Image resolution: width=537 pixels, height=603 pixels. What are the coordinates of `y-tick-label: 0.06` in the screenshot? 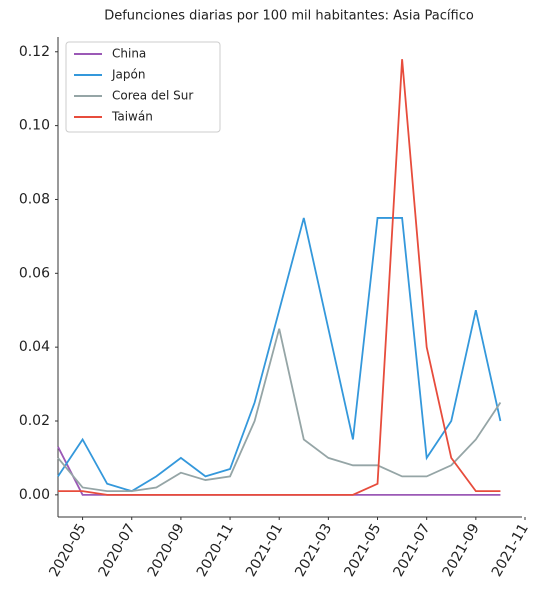 It's located at (34, 273).